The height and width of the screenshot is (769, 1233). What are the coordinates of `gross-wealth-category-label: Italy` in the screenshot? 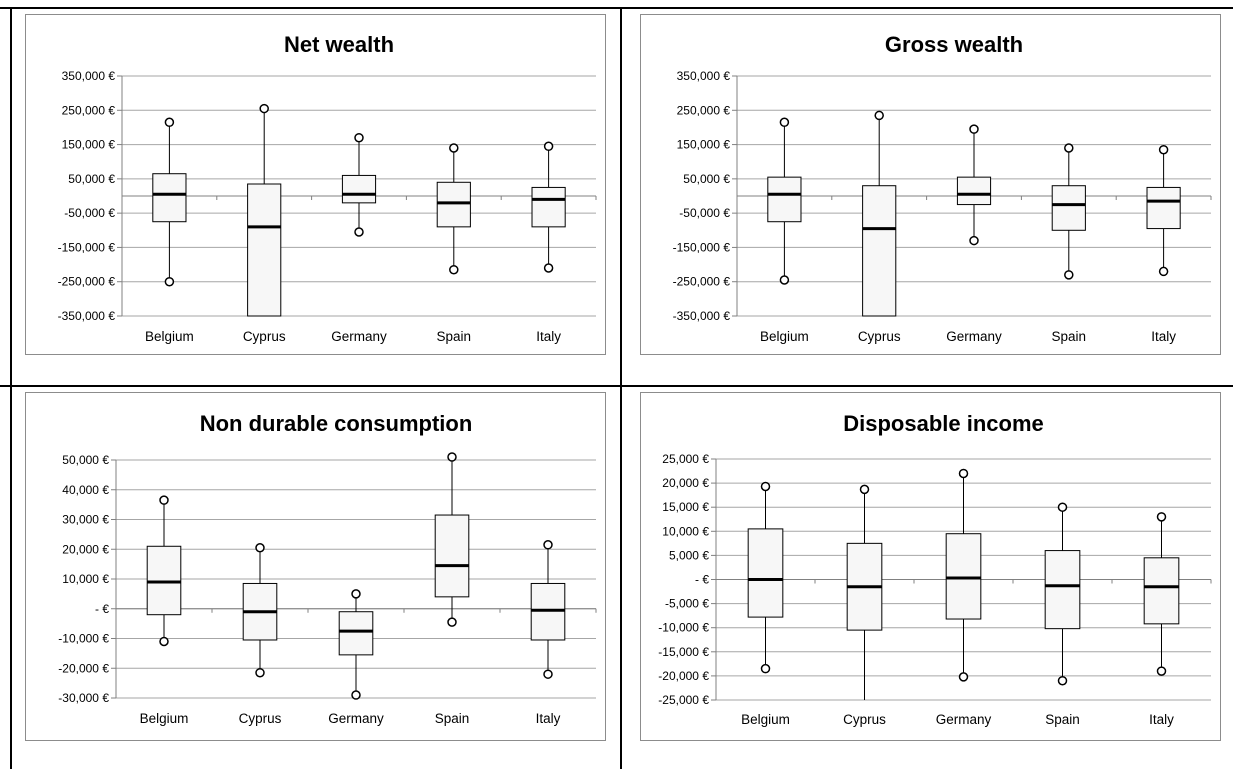 It's located at (1163, 336).